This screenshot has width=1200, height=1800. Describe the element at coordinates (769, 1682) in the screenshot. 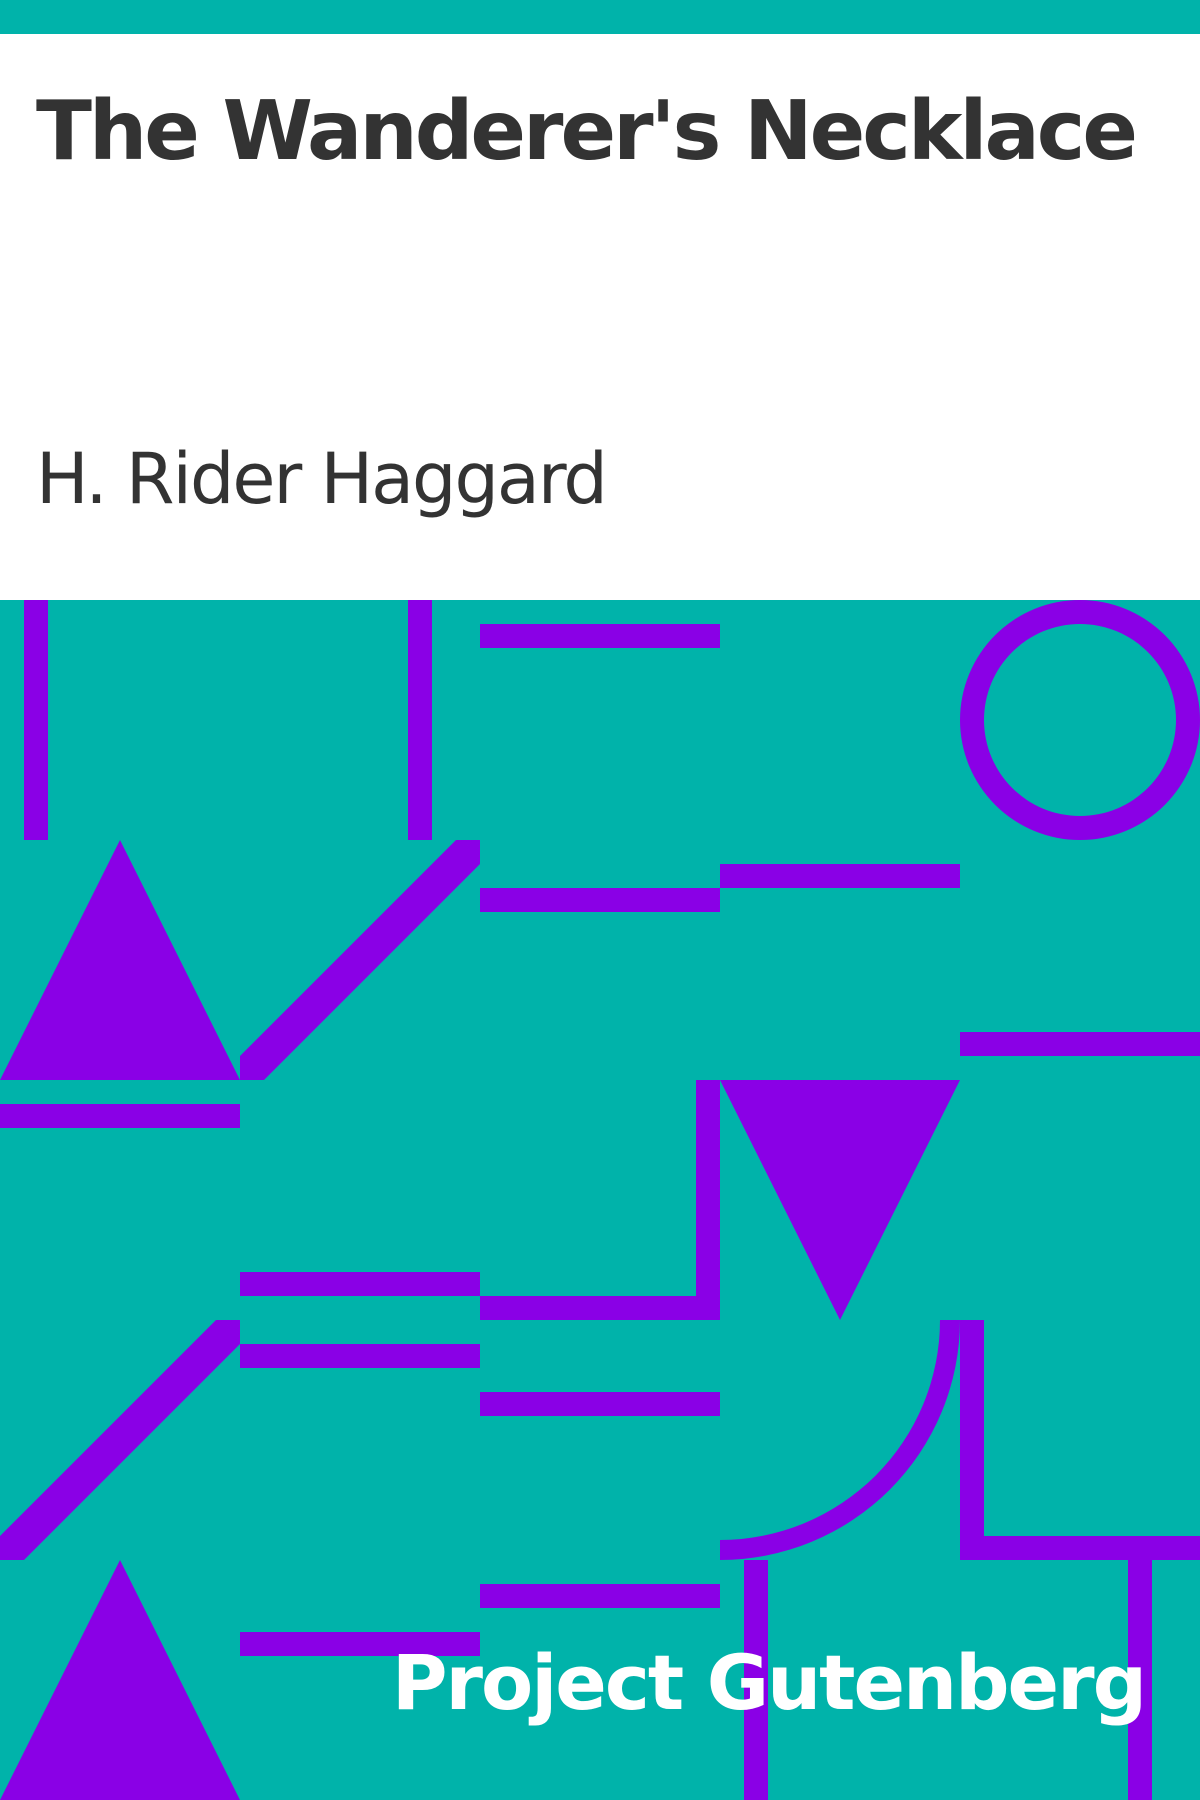

I see `publisher-name: Project Gutenberg` at that location.